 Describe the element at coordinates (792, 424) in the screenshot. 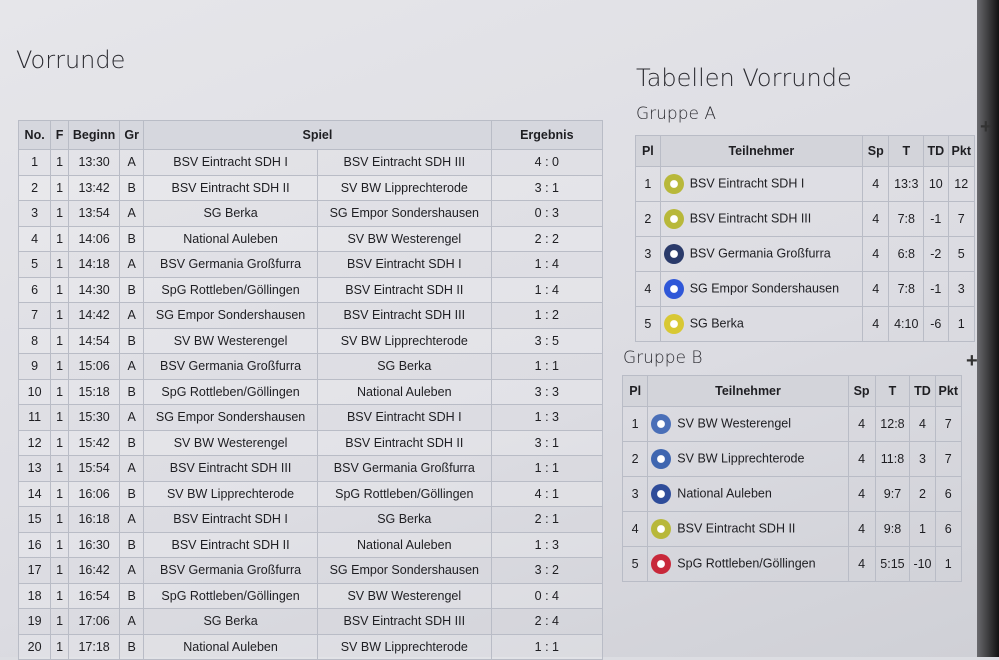

I see `standing-row: 1 SV BW Westerengel 4 12:8 4 7` at that location.